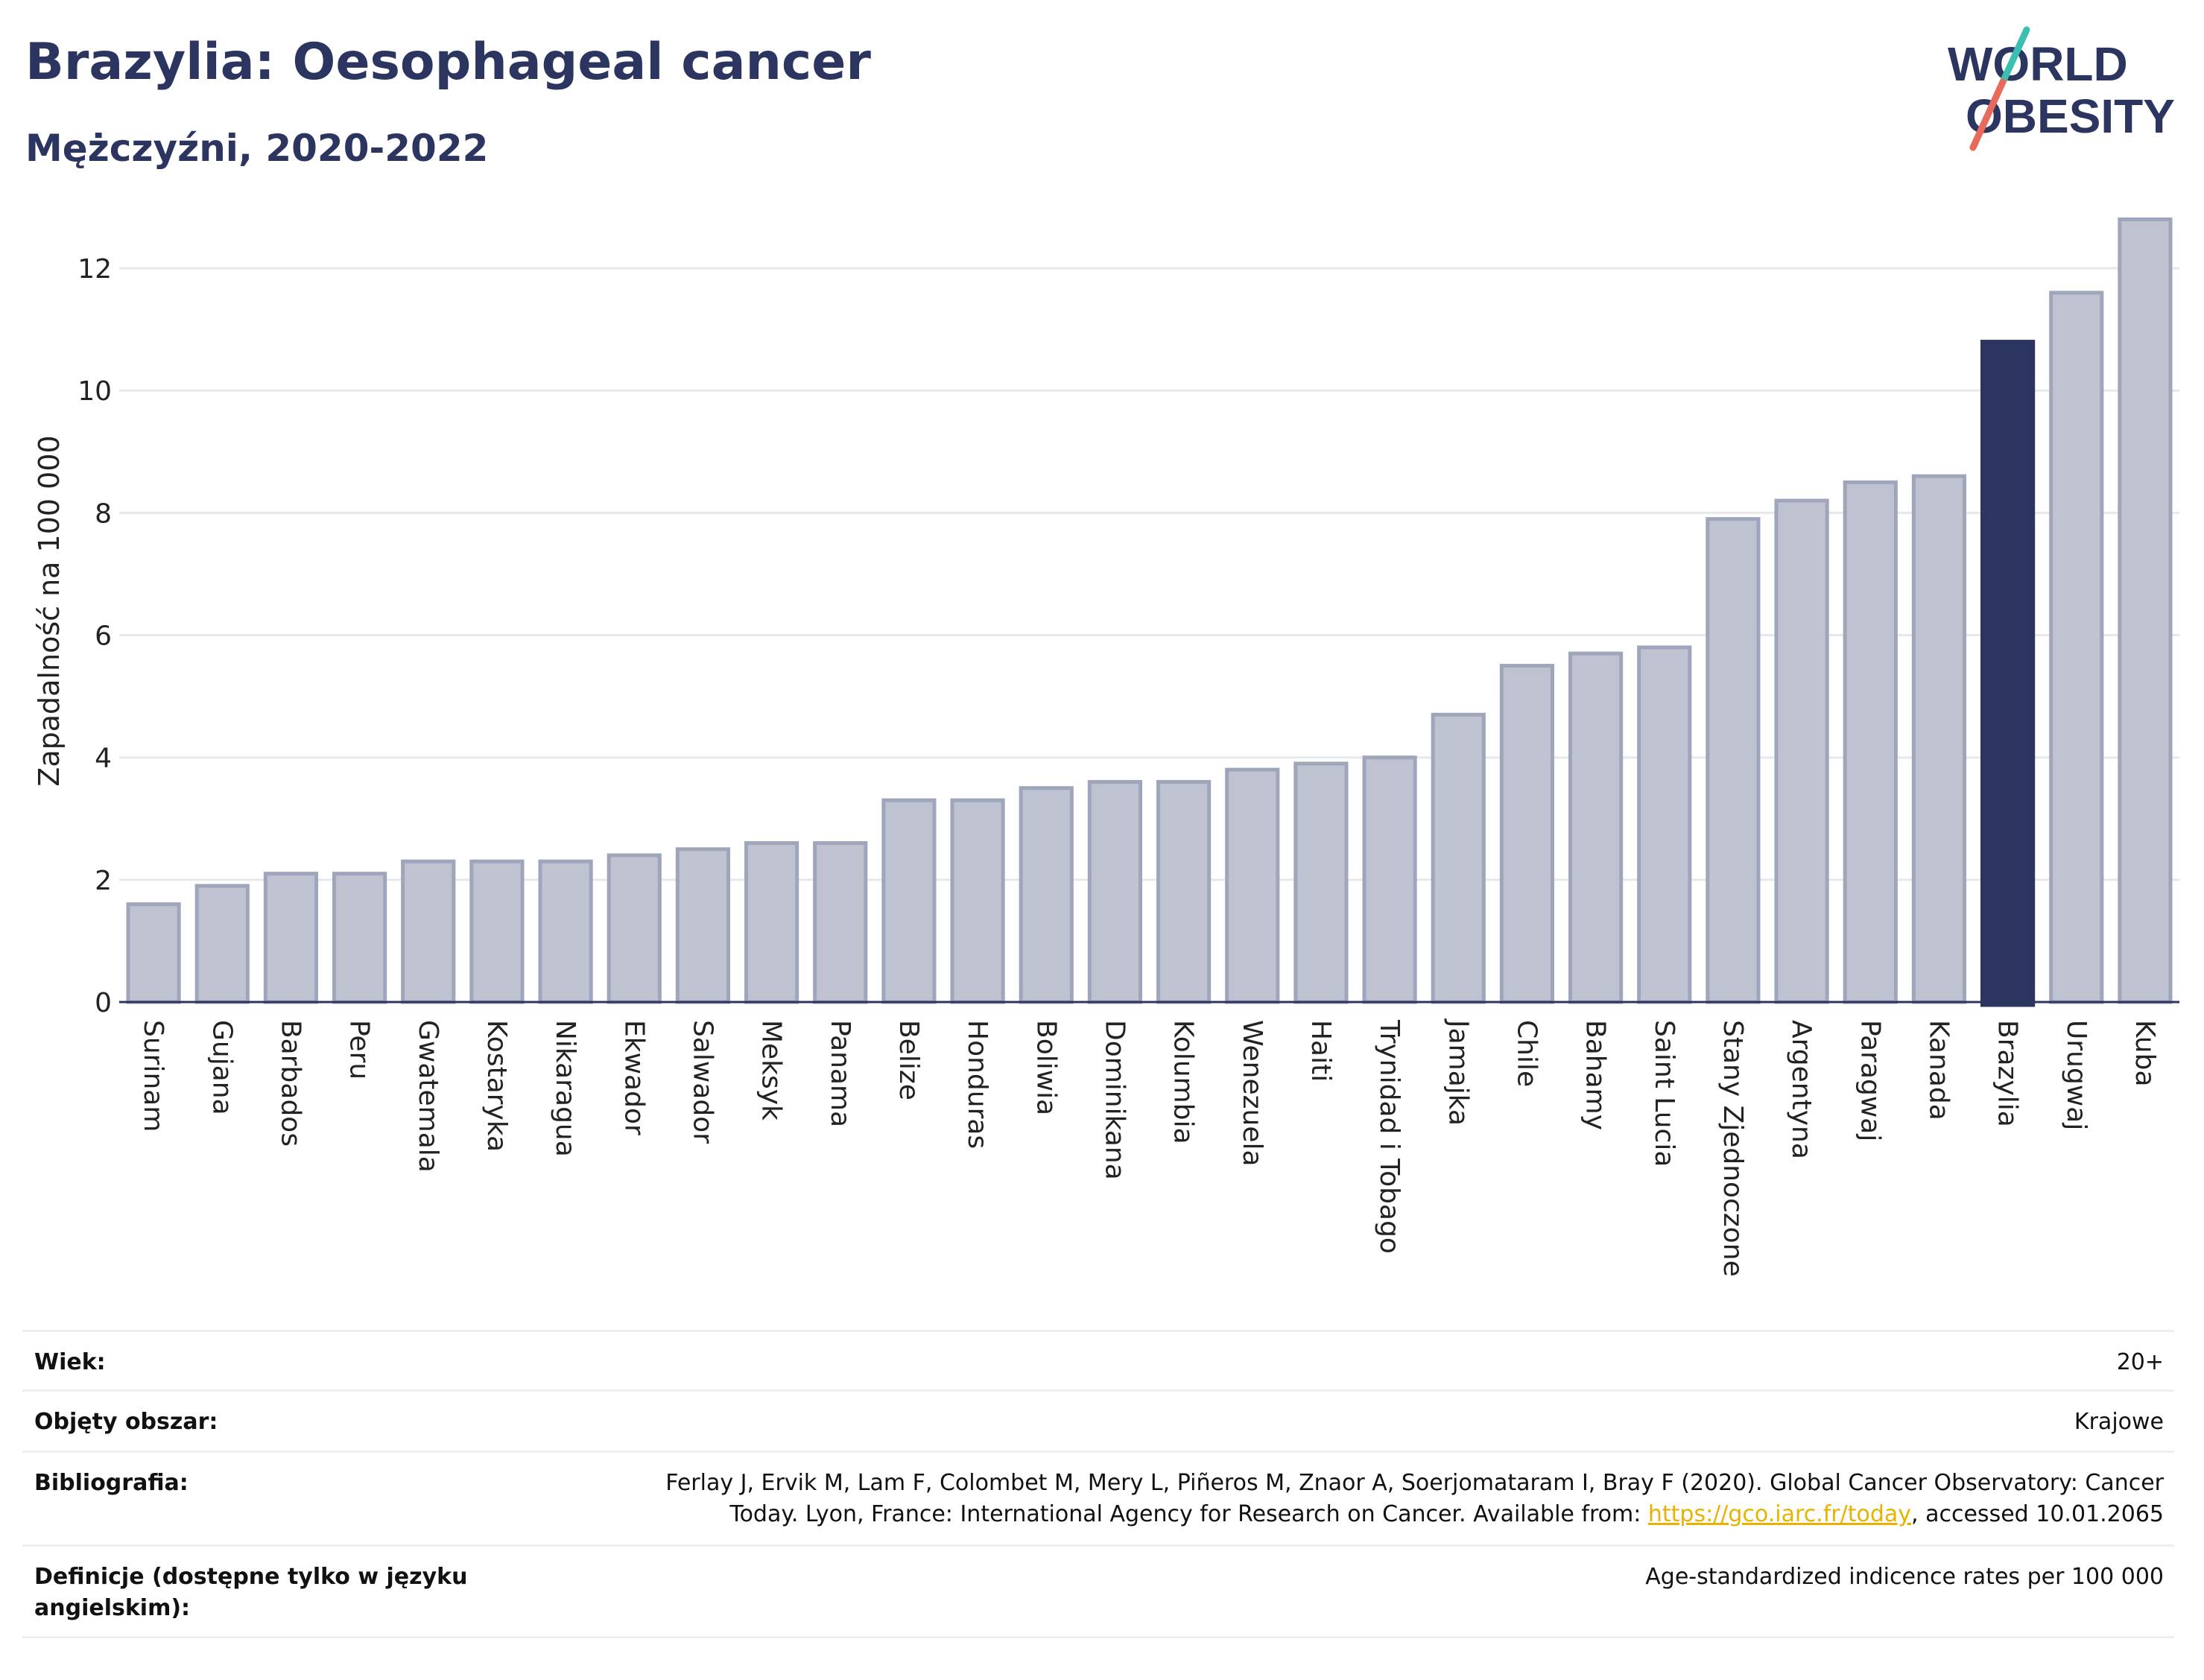 This screenshot has height=1680, width=2204. I want to click on bar-argentyna, so click(1801, 751).